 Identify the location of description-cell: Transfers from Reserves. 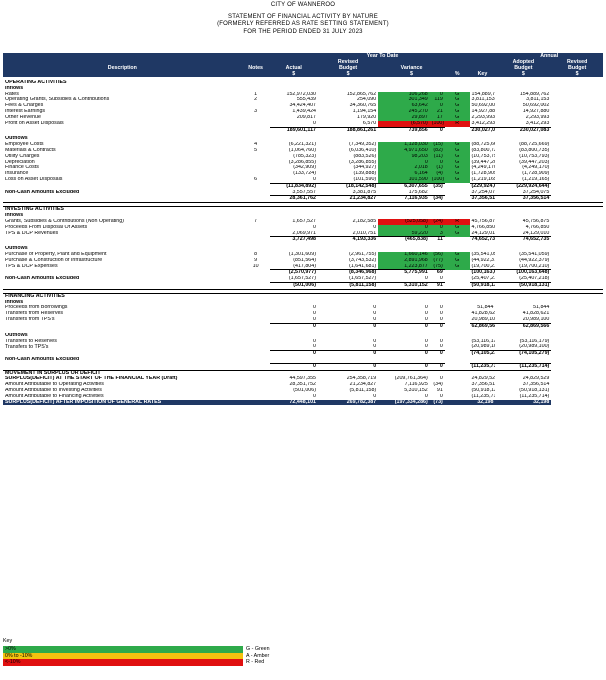
(34, 314).